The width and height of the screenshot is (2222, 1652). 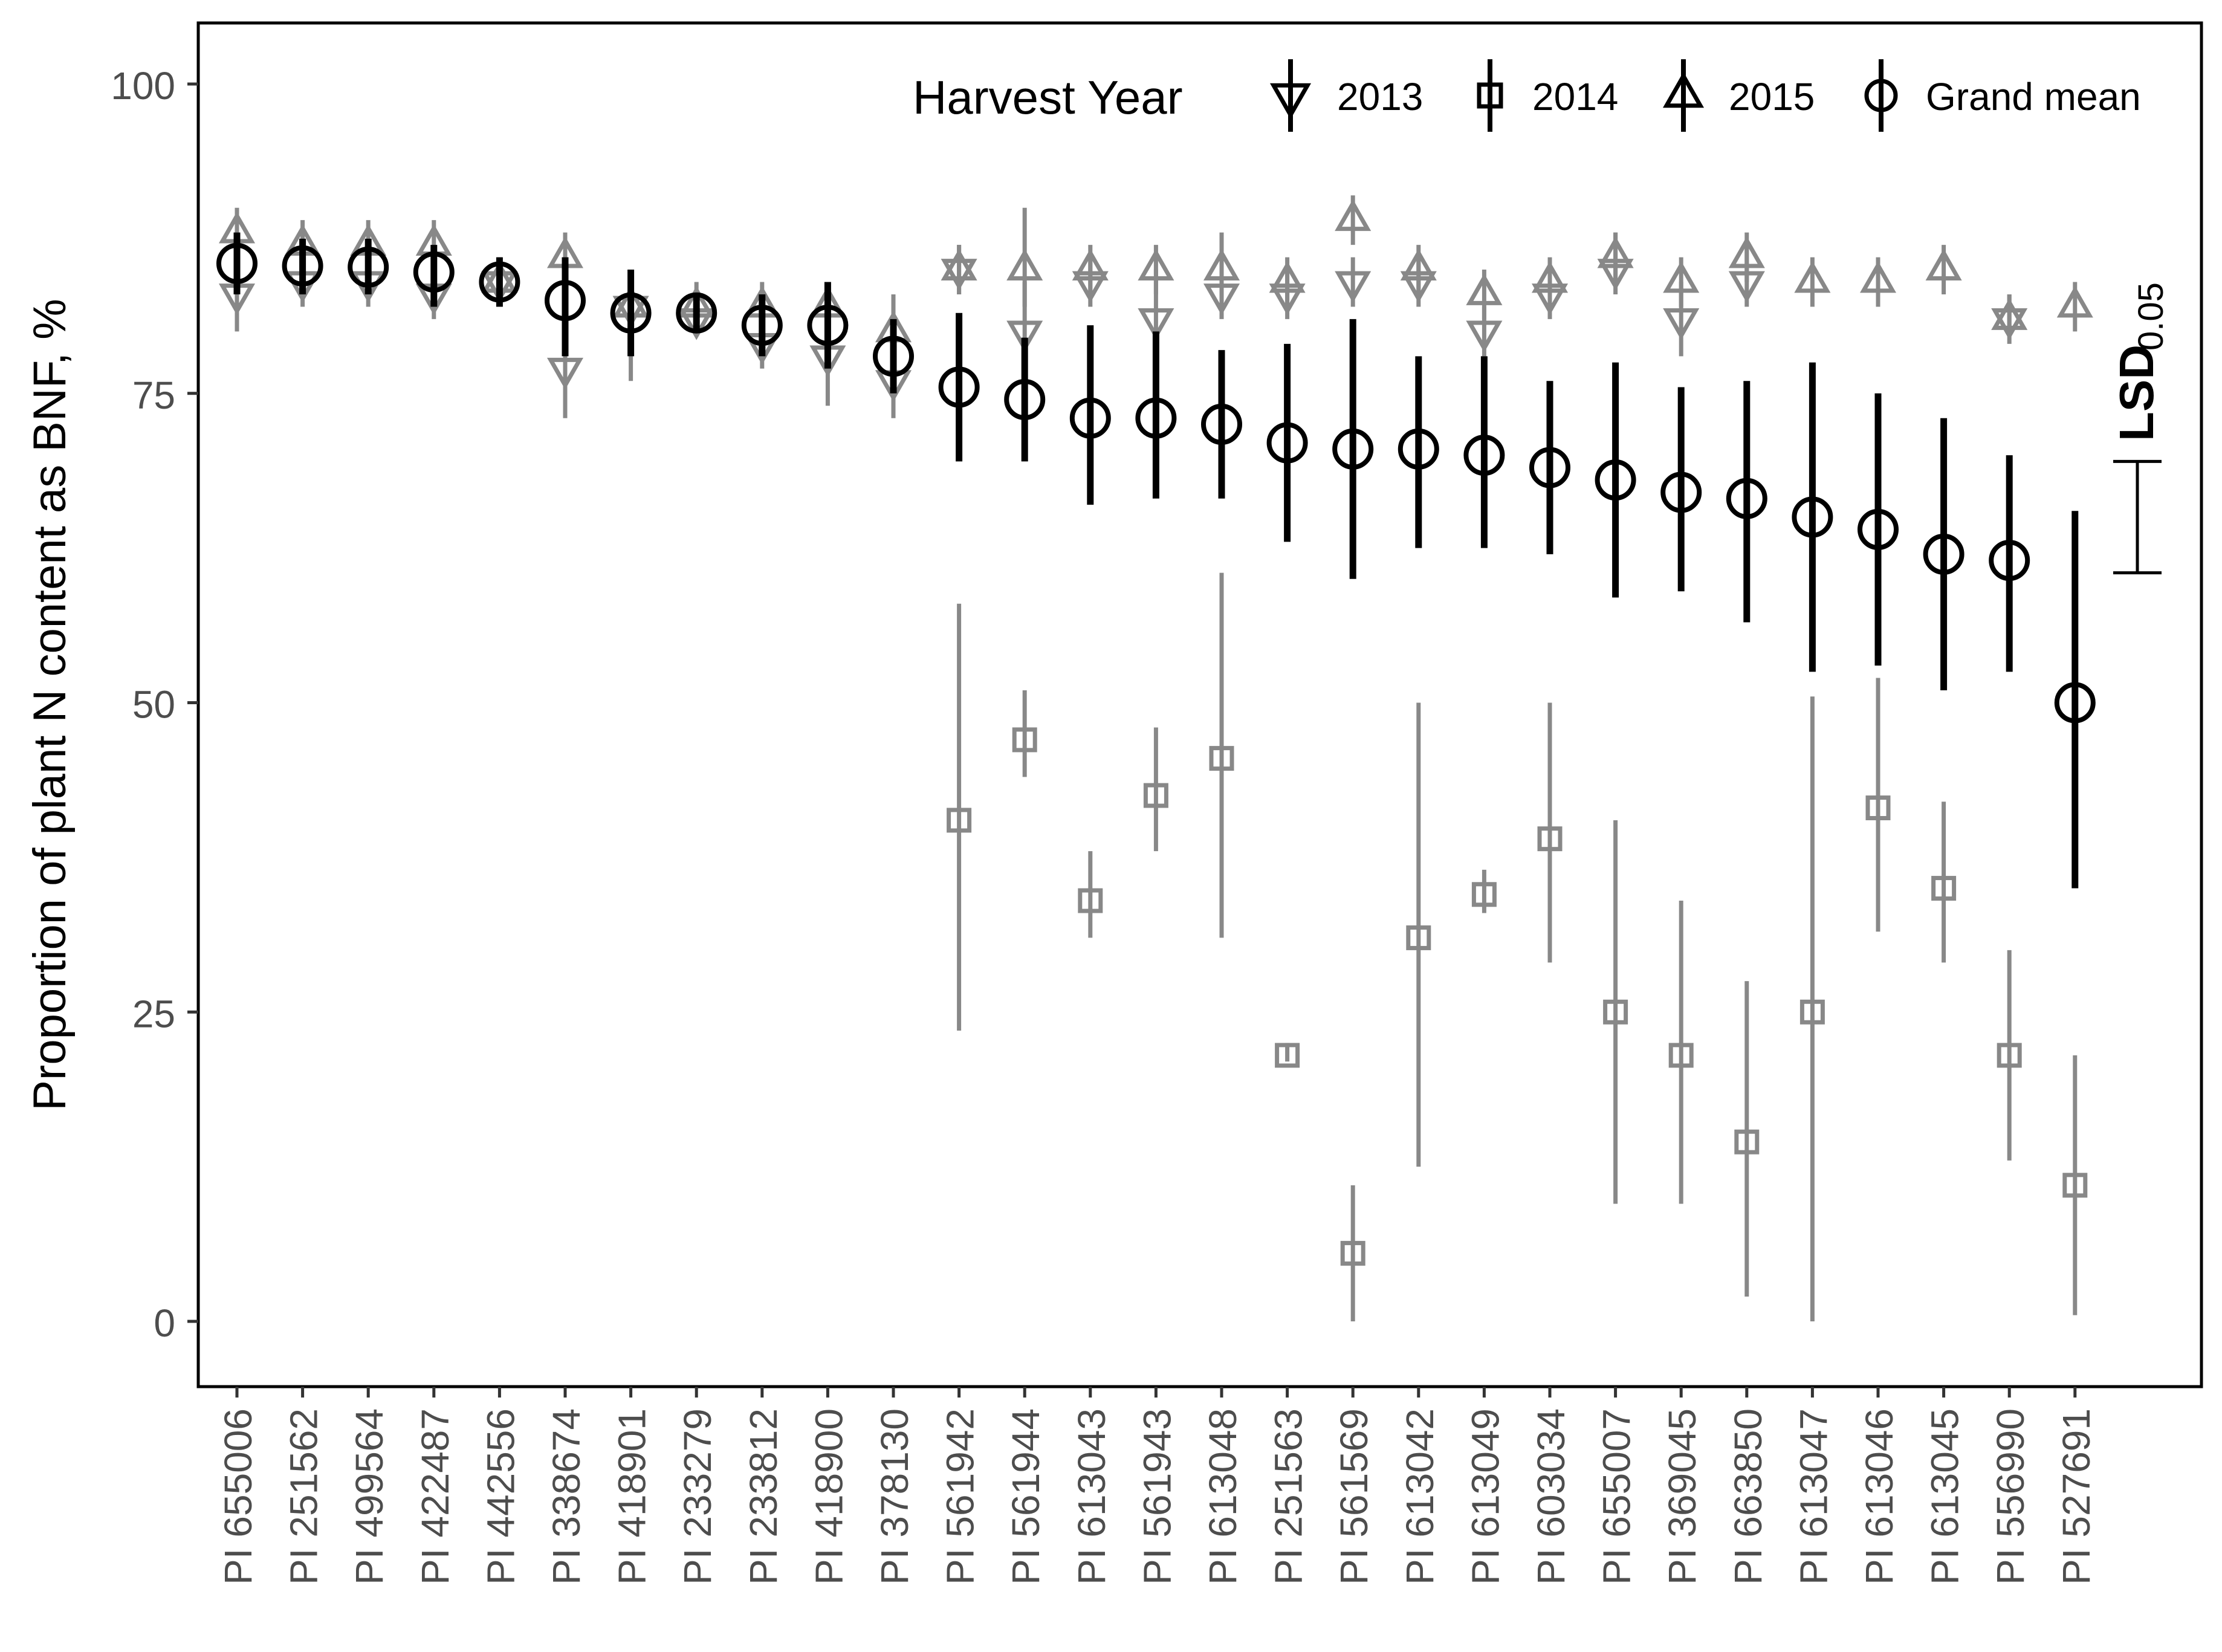 What do you see at coordinates (164, 1323) in the screenshot?
I see `y-tick-label: 0` at bounding box center [164, 1323].